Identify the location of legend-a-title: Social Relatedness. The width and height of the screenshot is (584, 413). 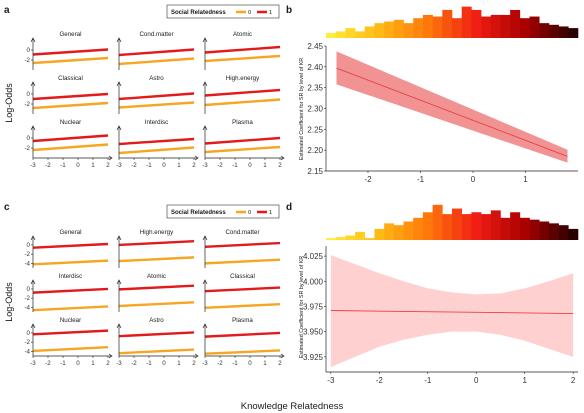
(198, 13).